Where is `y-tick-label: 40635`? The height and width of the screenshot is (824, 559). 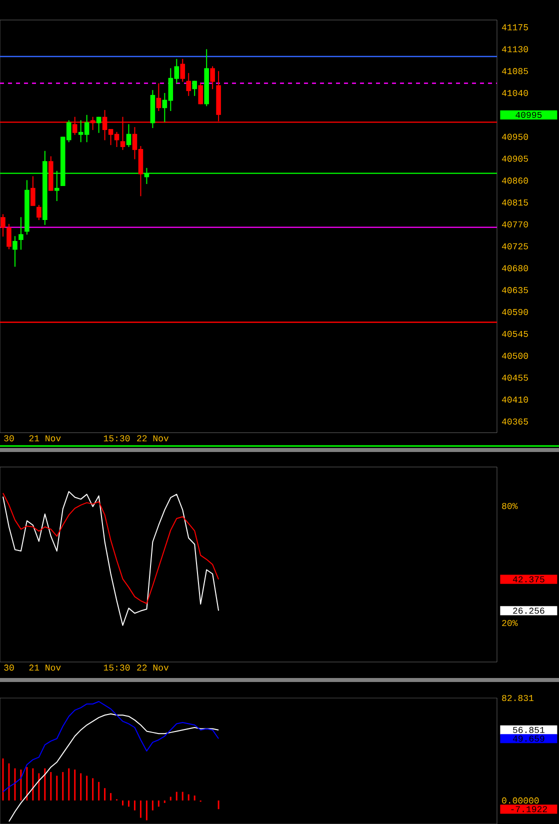 y-tick-label: 40635 is located at coordinates (515, 290).